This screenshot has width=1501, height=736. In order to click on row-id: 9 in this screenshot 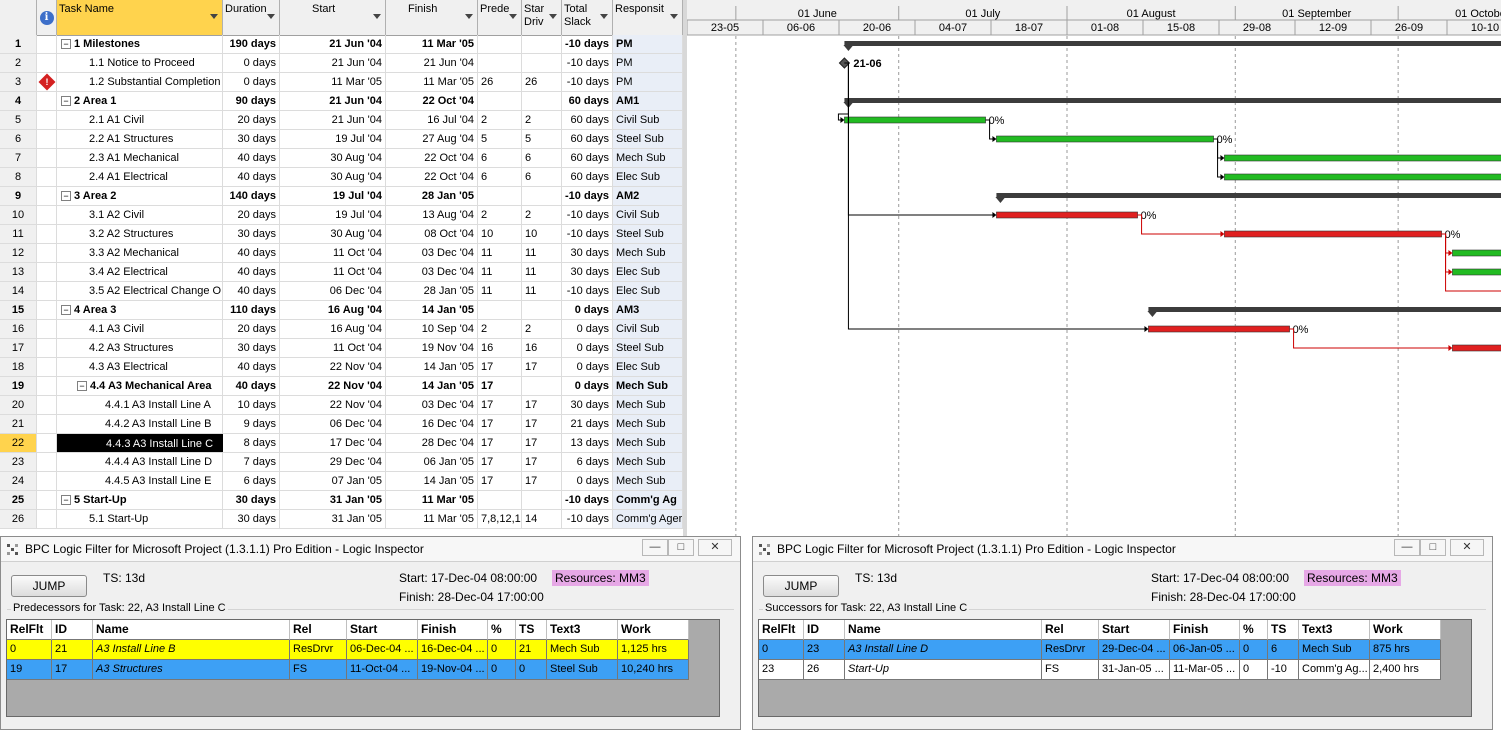, I will do `click(18, 196)`.